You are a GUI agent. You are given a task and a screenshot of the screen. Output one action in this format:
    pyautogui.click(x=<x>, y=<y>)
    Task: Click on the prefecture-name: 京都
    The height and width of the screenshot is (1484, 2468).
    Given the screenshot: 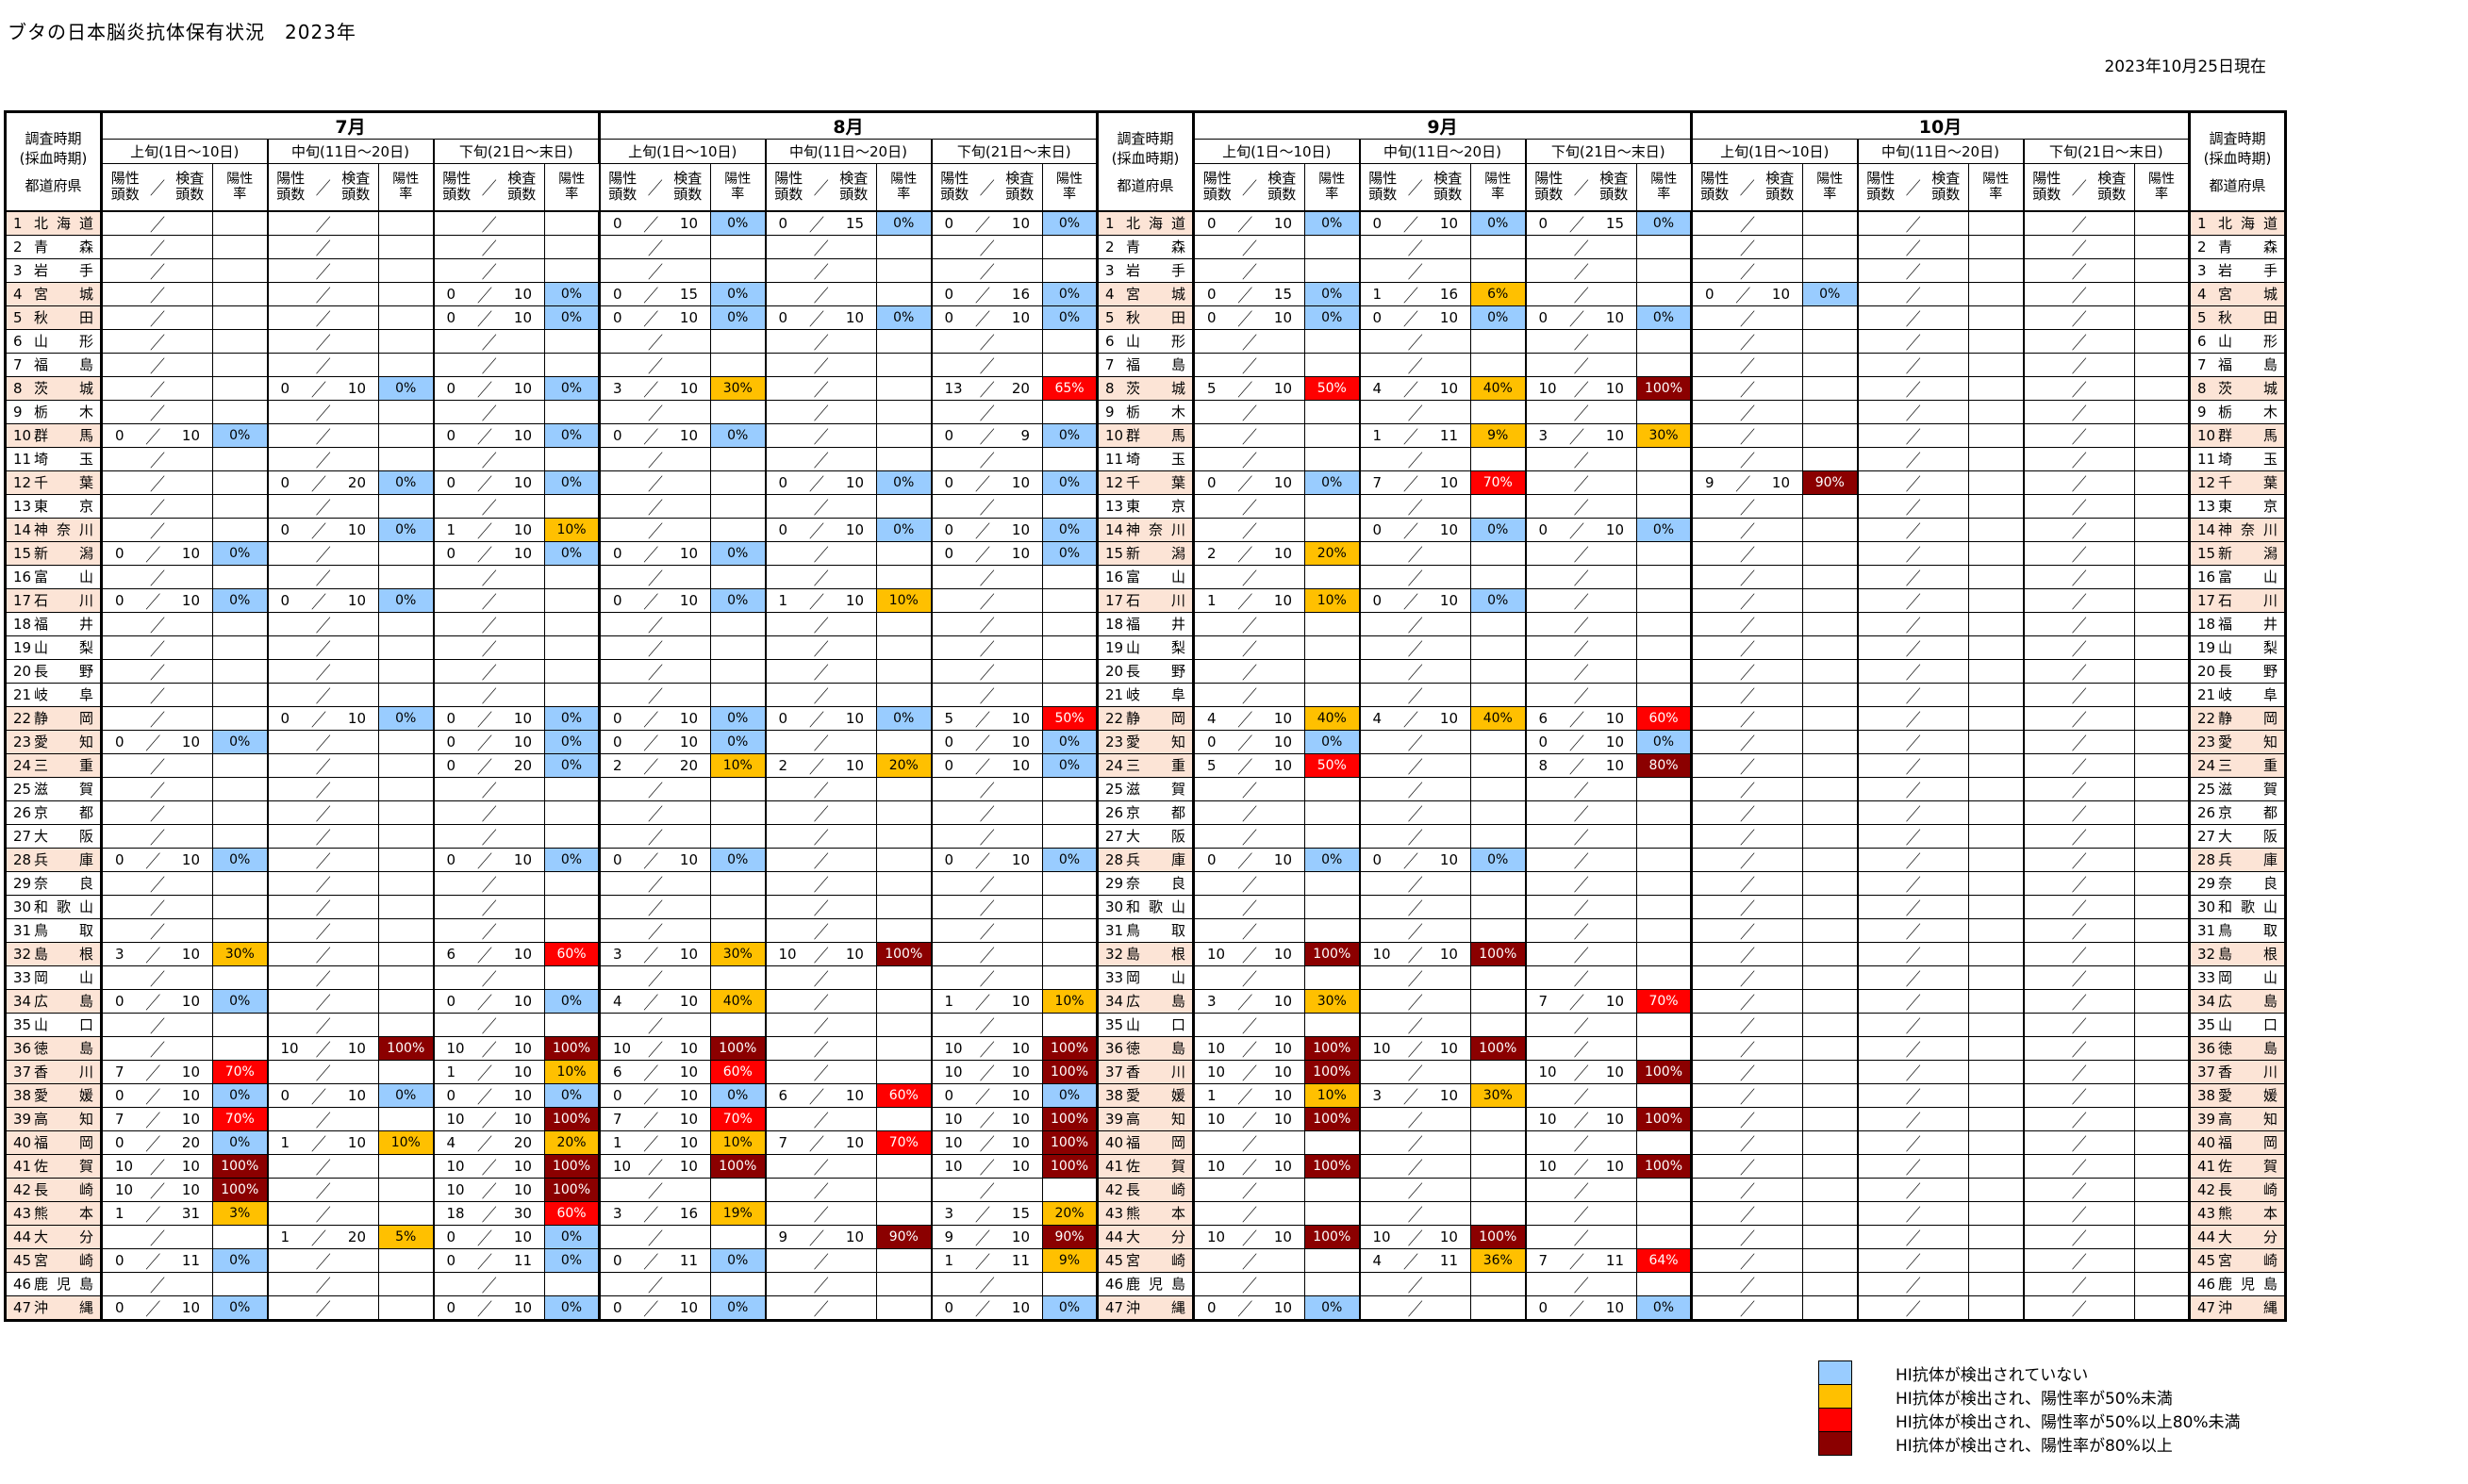 What is the action you would take?
    pyautogui.click(x=2248, y=812)
    